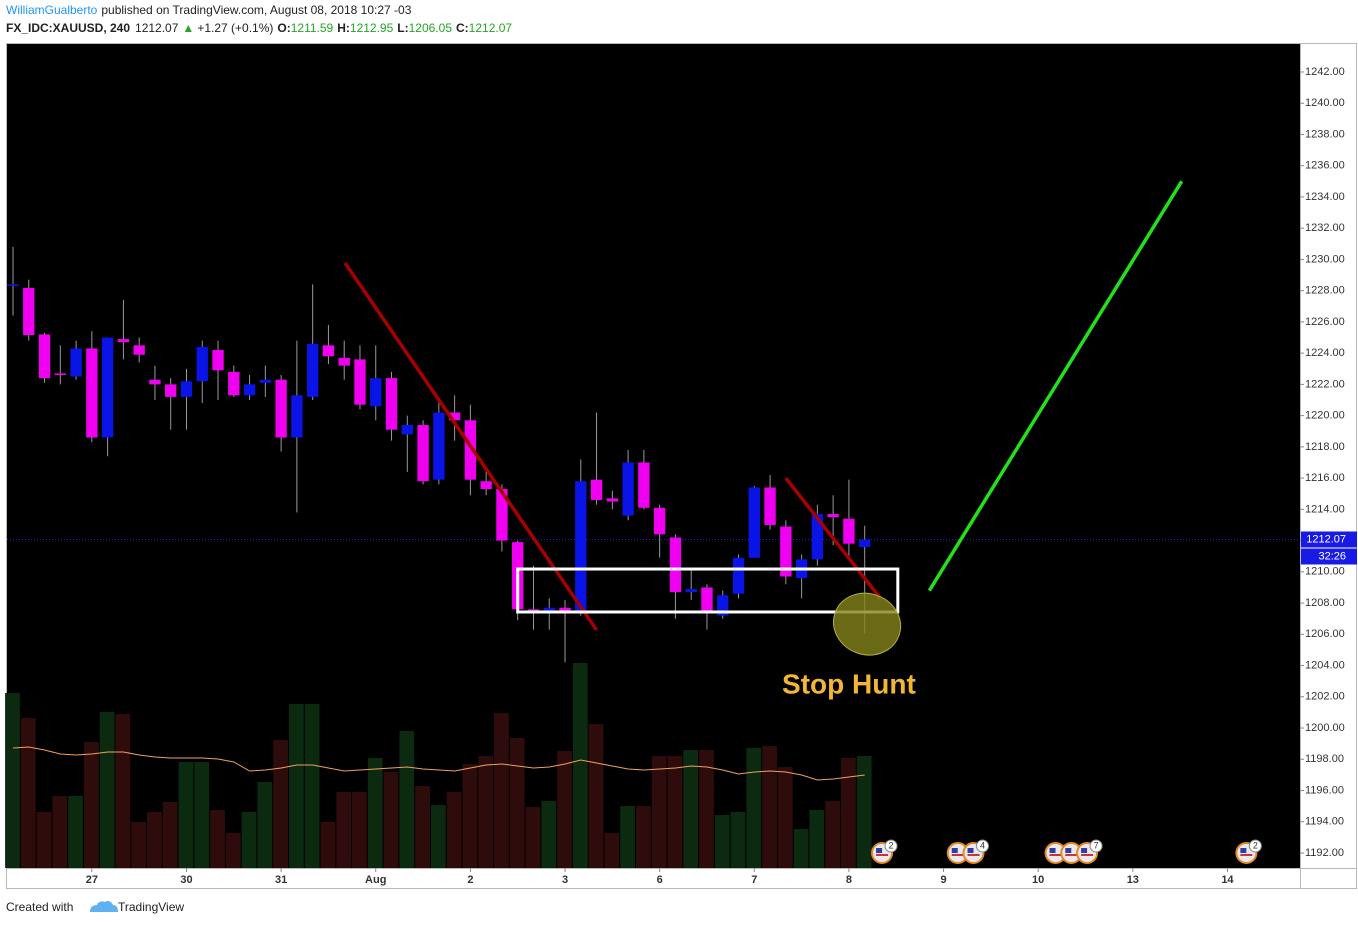 This screenshot has height=925, width=1358. I want to click on y-tick-label: 1218.00, so click(1325, 447).